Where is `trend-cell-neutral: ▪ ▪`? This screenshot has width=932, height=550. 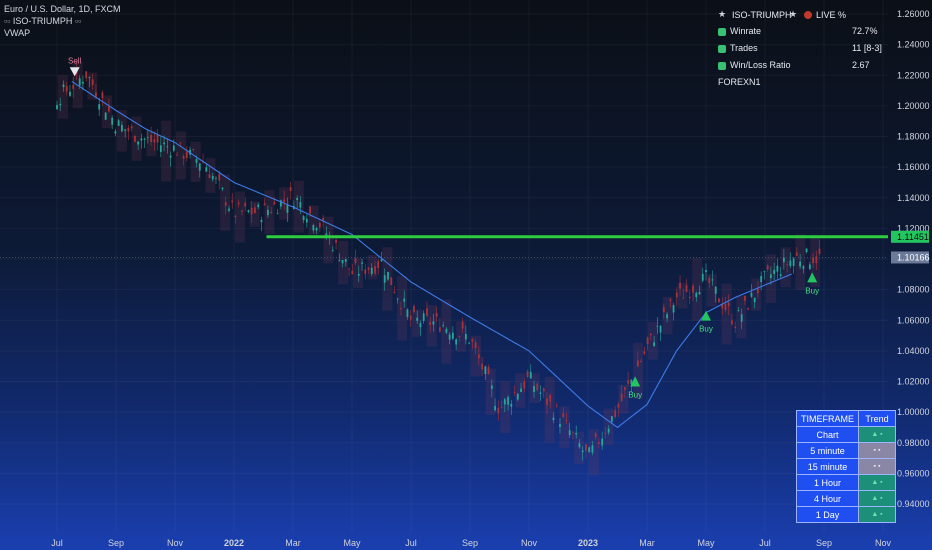
trend-cell-neutral: ▪ ▪ is located at coordinates (877, 450).